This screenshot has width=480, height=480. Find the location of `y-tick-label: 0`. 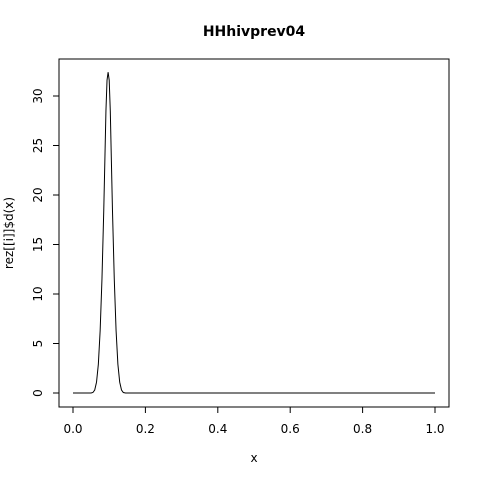

y-tick-label: 0 is located at coordinates (38, 393).